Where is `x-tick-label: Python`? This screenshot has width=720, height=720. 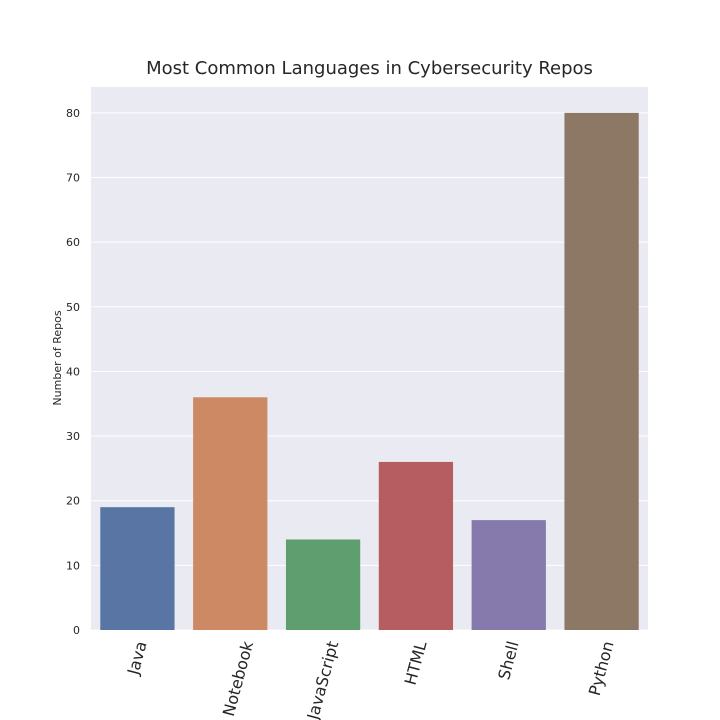 x-tick-label: Python is located at coordinates (601, 668).